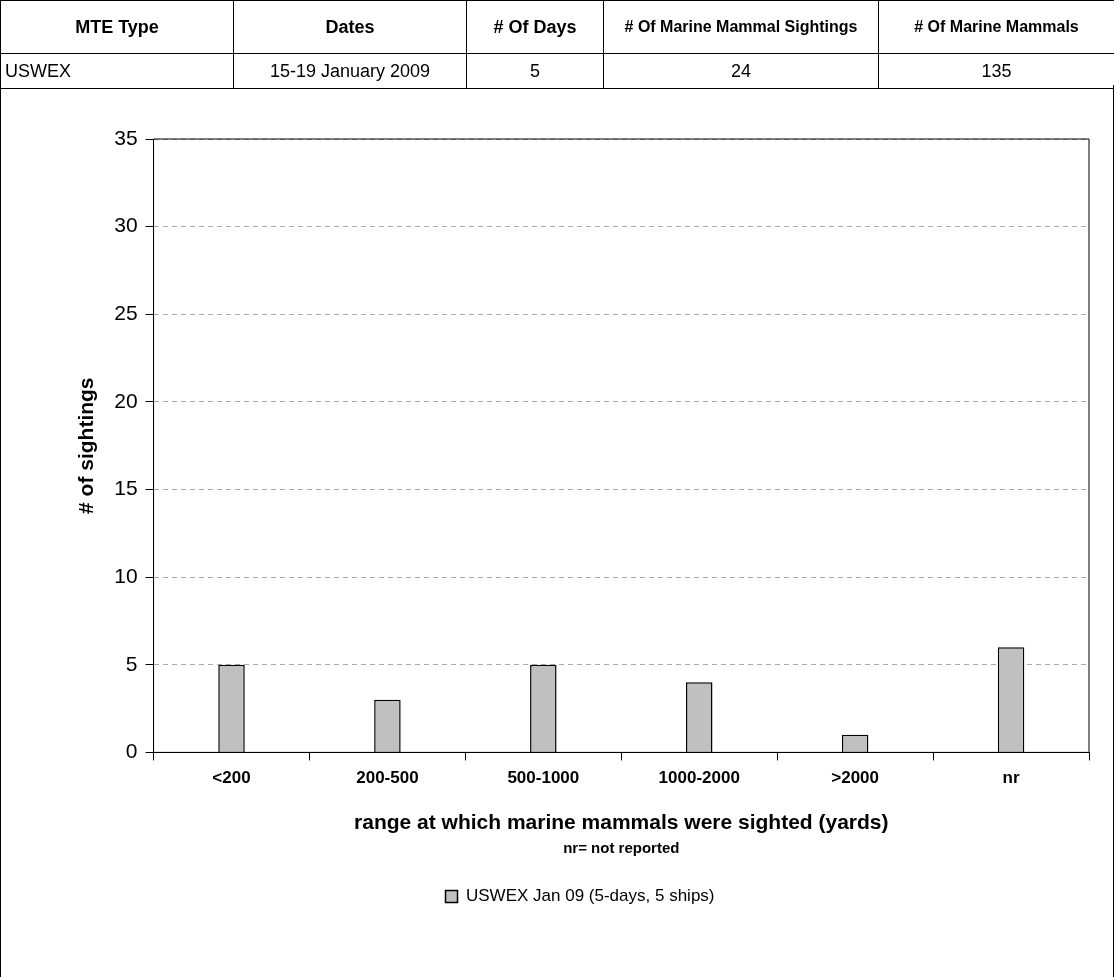  What do you see at coordinates (126, 225) in the screenshot?
I see `y-tick-label: 30` at bounding box center [126, 225].